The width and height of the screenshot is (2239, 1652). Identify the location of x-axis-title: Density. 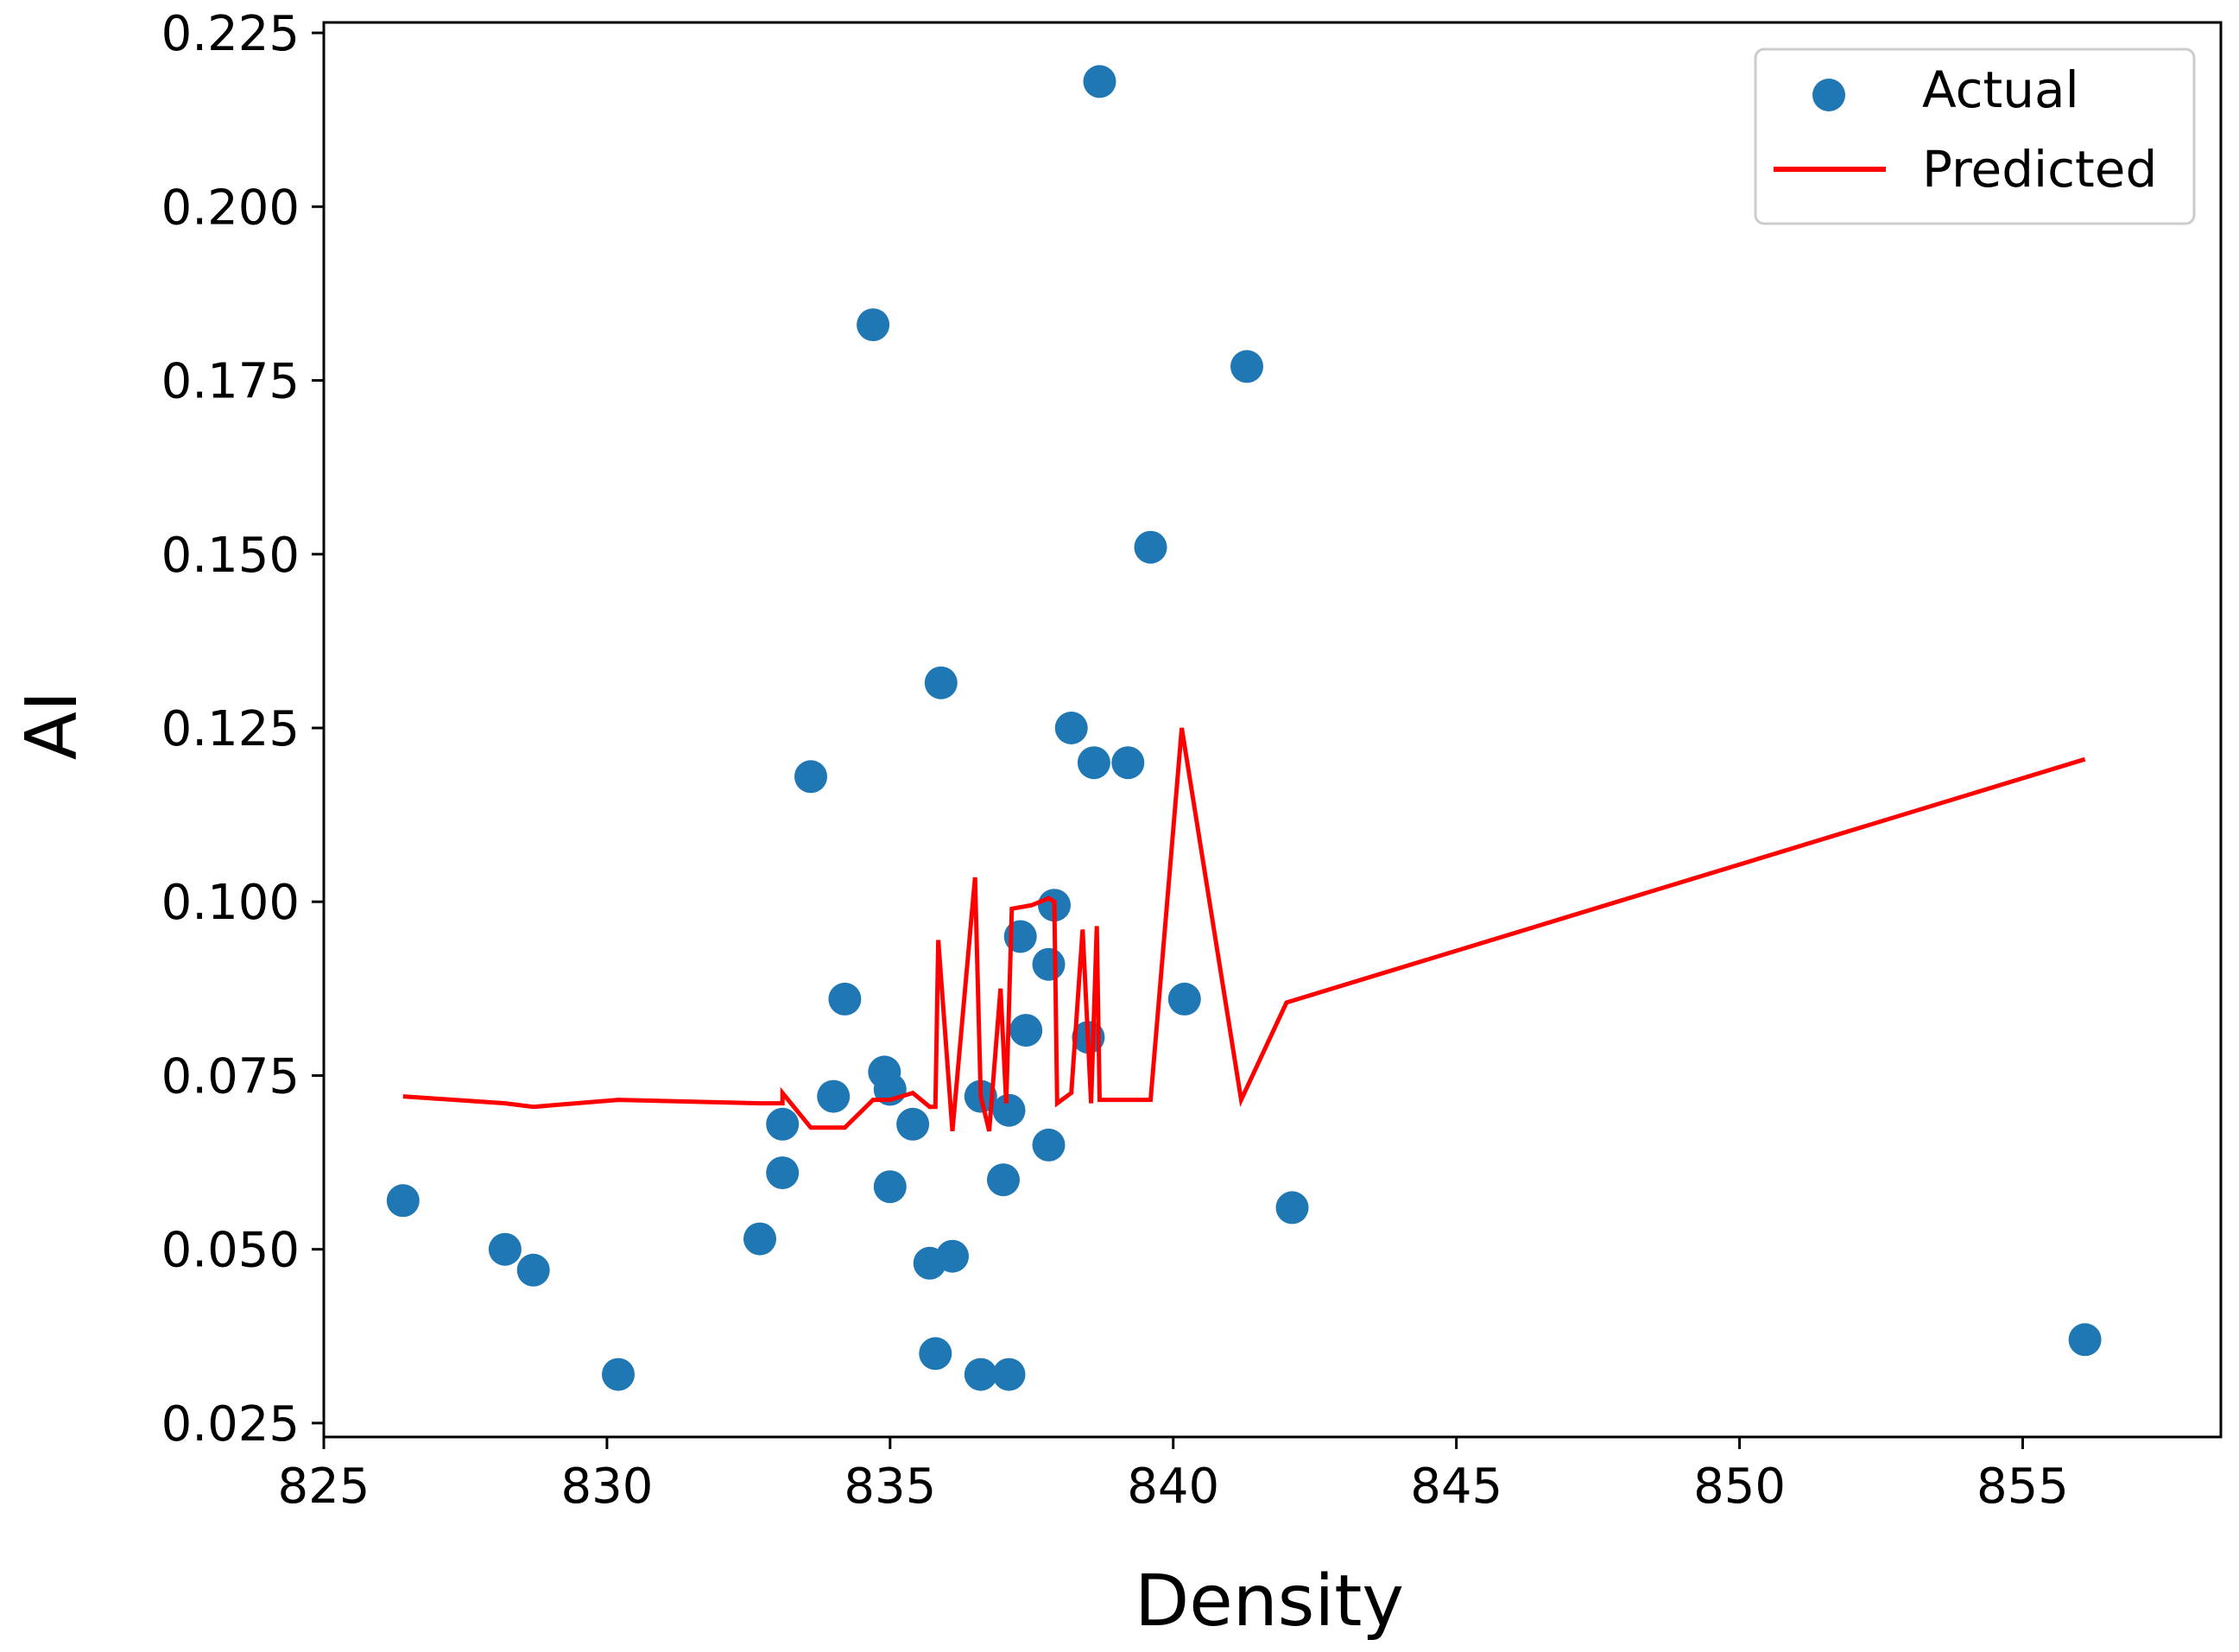
(1269, 1601).